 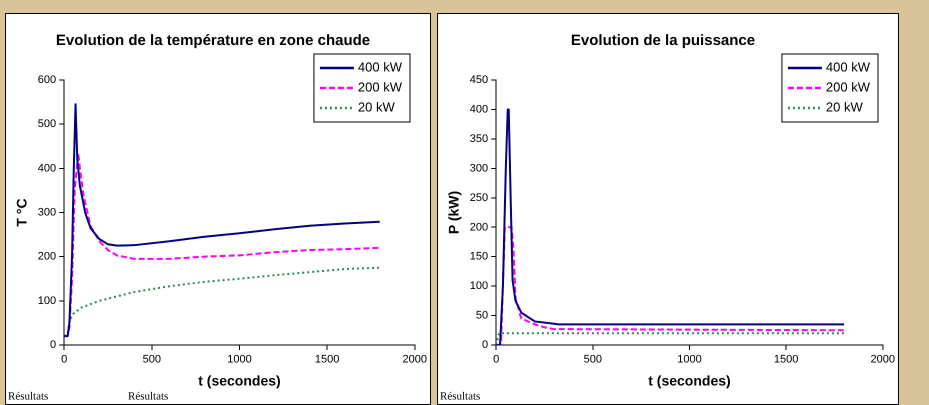 I want to click on line-series, so click(x=222, y=302).